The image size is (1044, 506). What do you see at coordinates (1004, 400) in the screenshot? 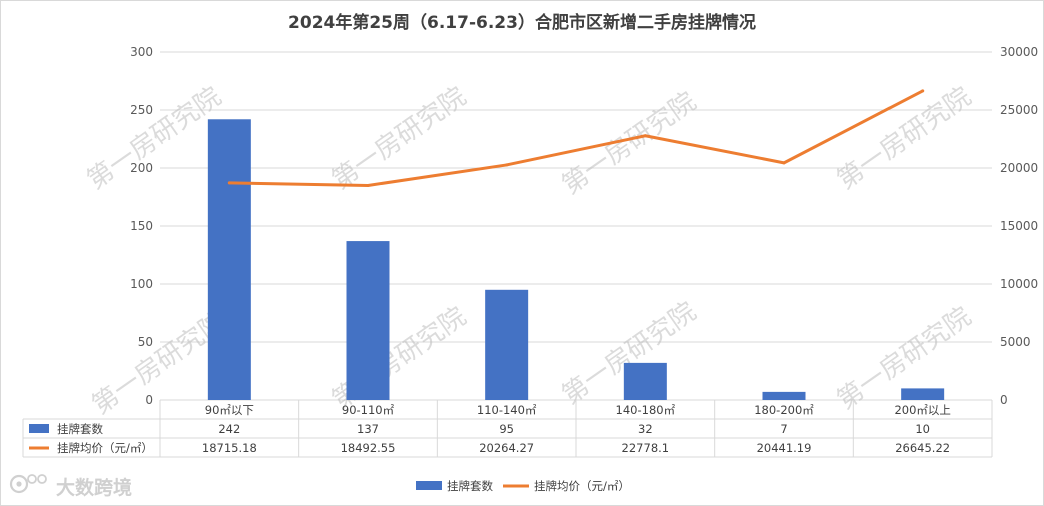
I see `right-tick-label: 0` at bounding box center [1004, 400].